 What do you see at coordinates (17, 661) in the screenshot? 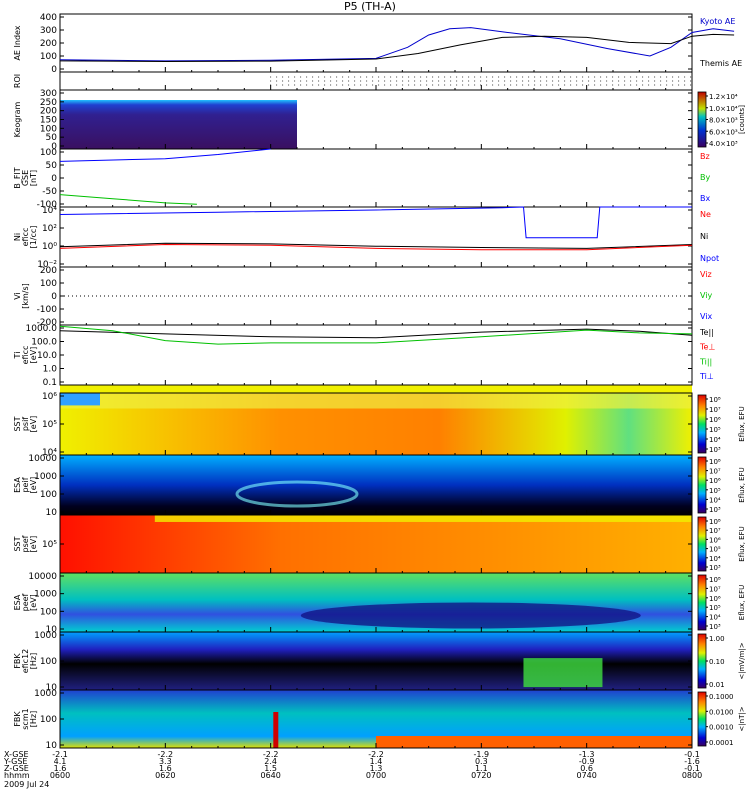
I see `y-axis-label: FBK` at bounding box center [17, 661].